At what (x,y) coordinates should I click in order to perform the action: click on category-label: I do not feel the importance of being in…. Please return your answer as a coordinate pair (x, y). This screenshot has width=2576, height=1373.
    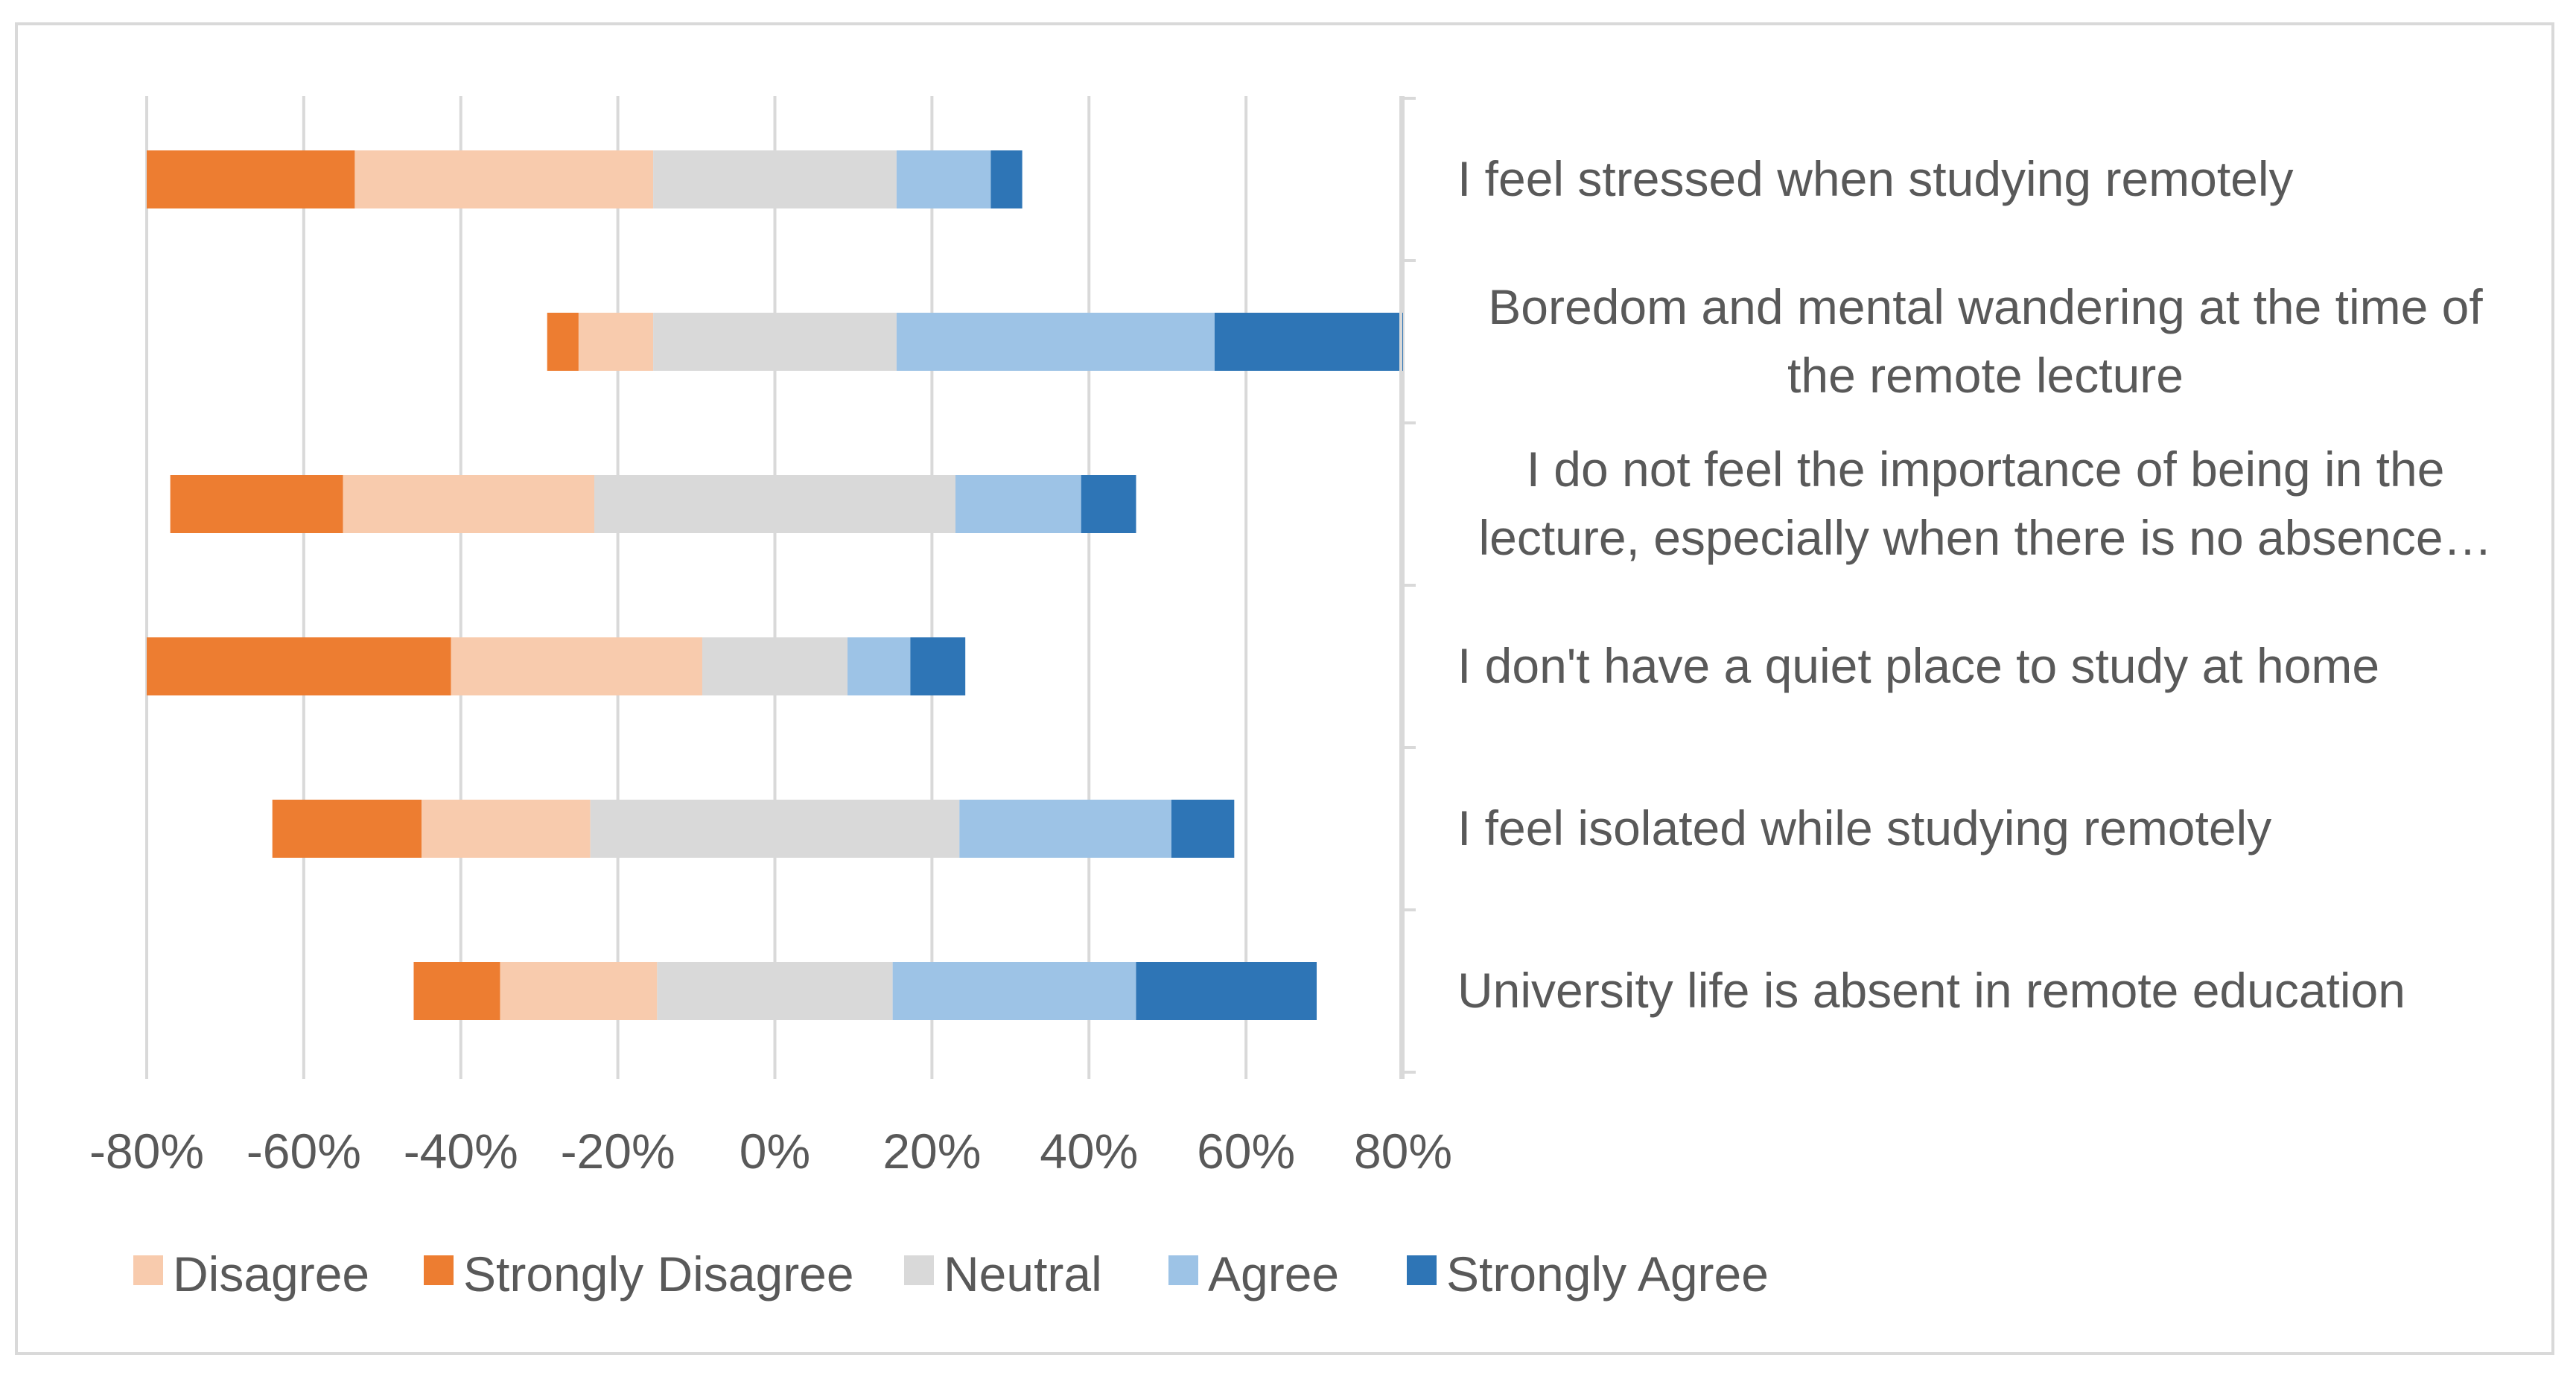
    Looking at the image, I should click on (1986, 469).